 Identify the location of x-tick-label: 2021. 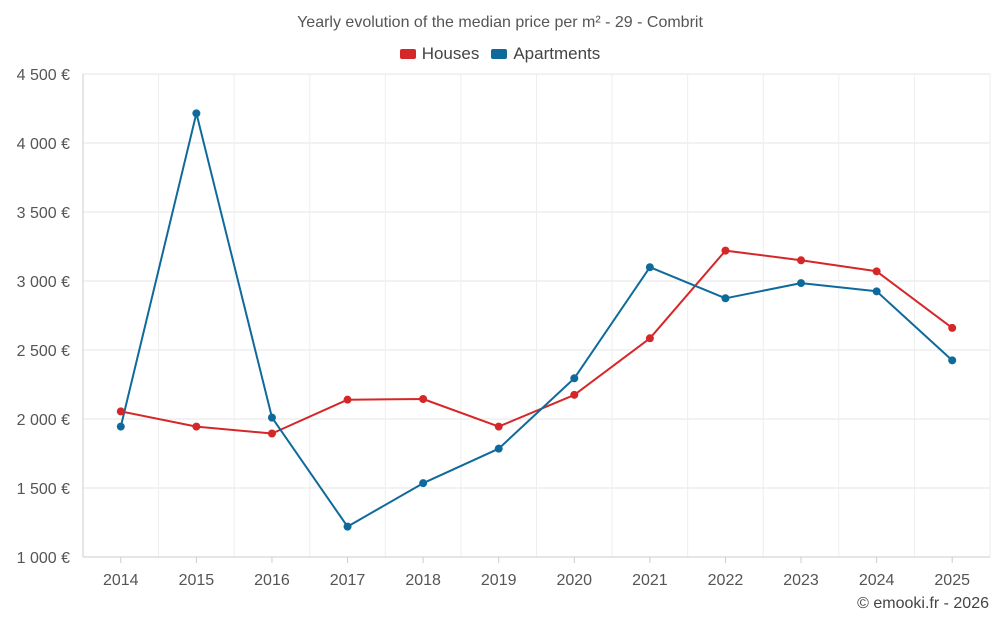
(650, 580).